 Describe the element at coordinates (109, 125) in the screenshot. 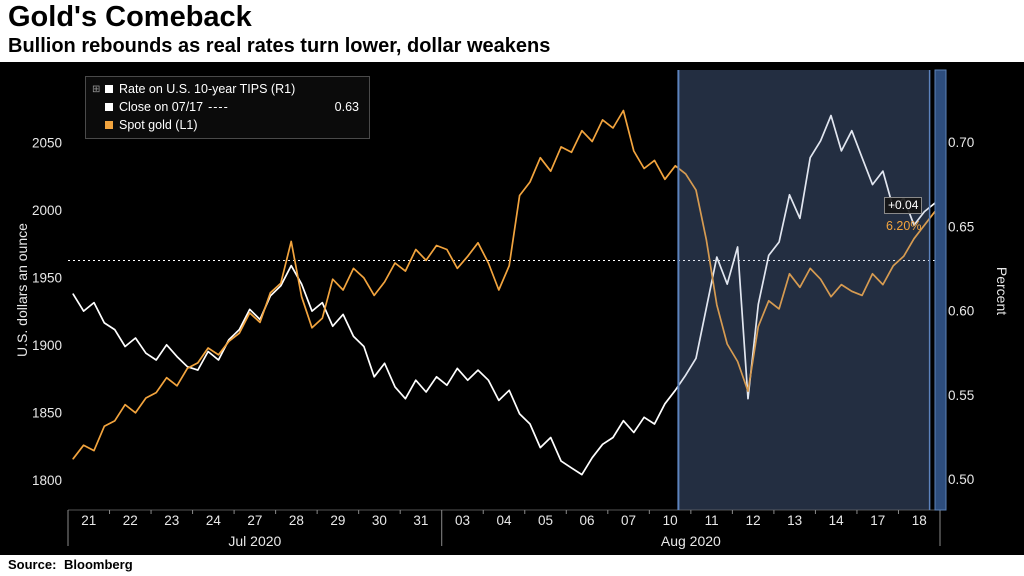

I see `gold-series-swatch` at that location.